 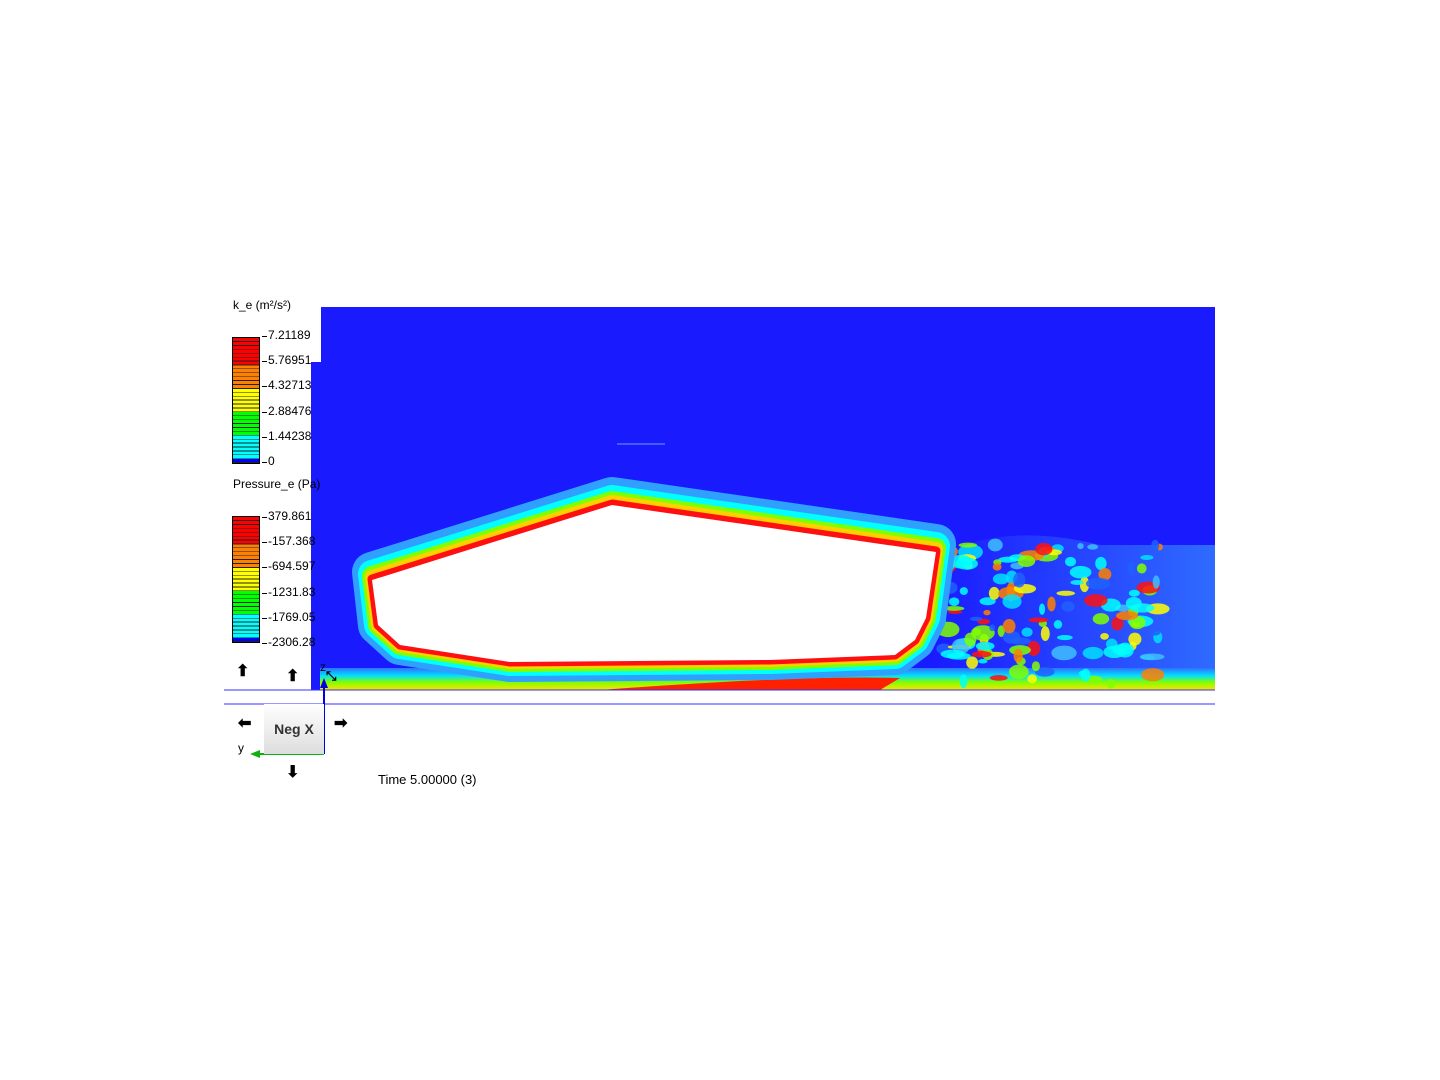 I want to click on legend-tick-label: 1.44238, so click(x=286, y=435).